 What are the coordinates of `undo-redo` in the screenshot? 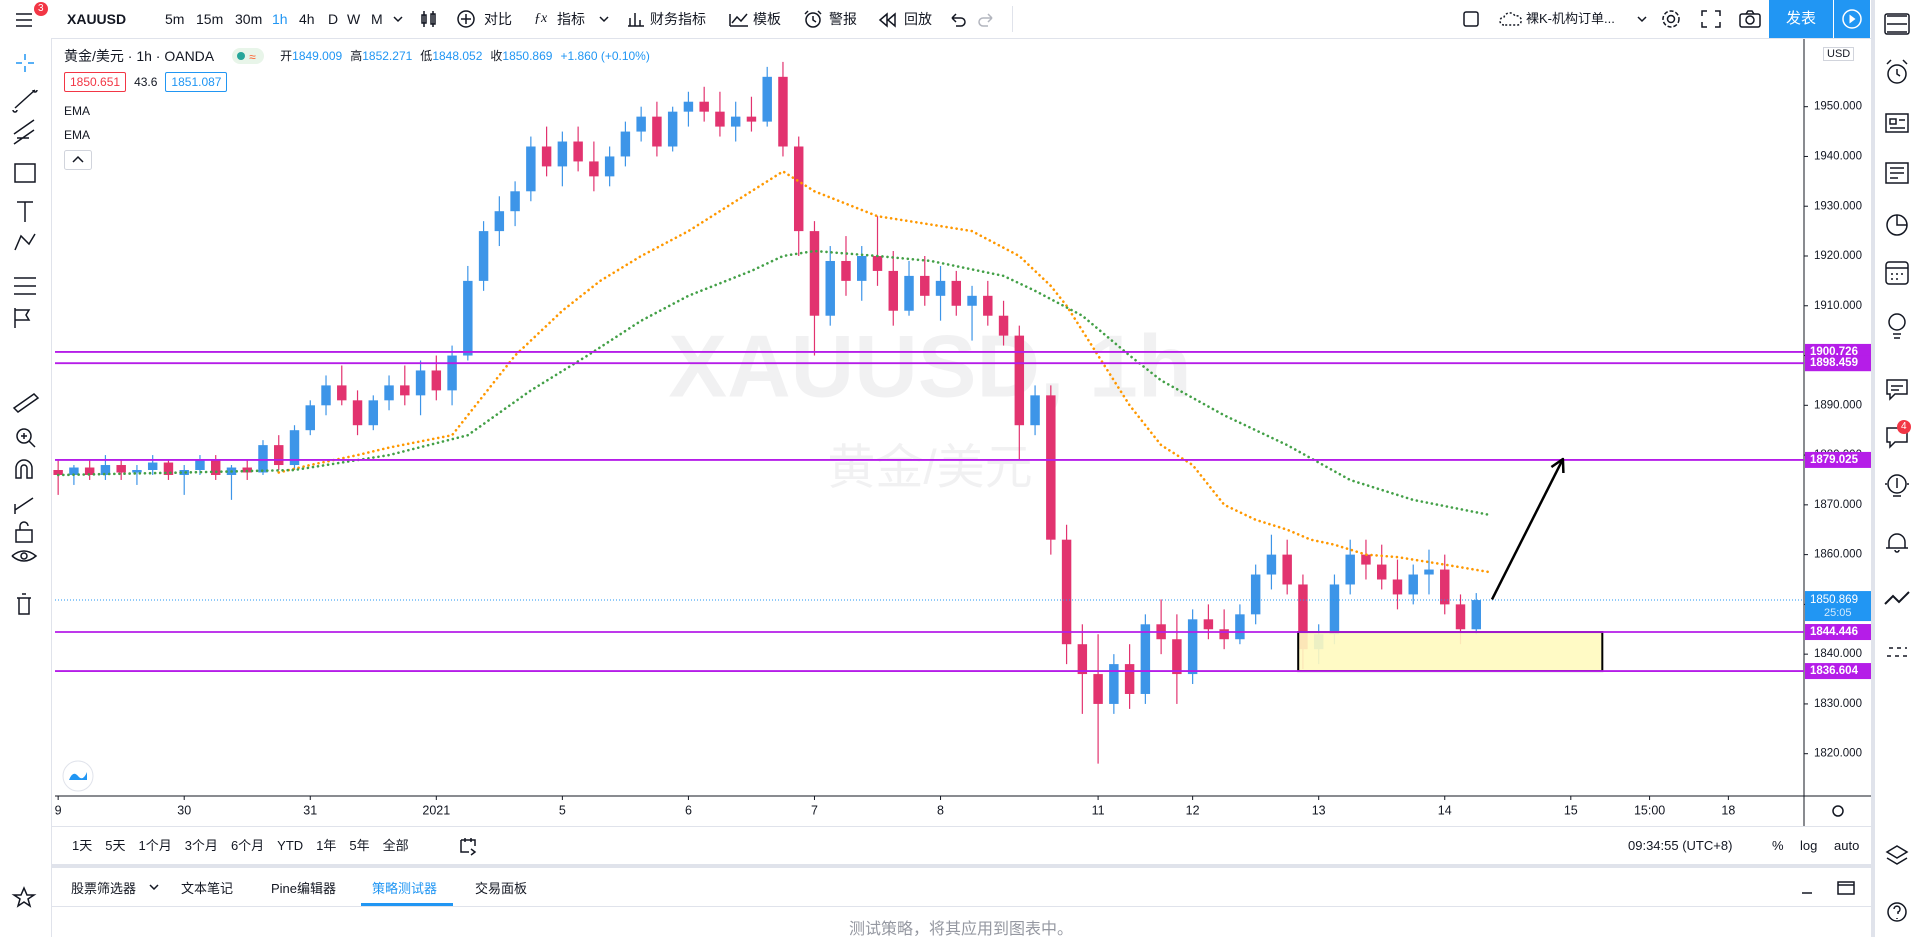 It's located at (973, 19).